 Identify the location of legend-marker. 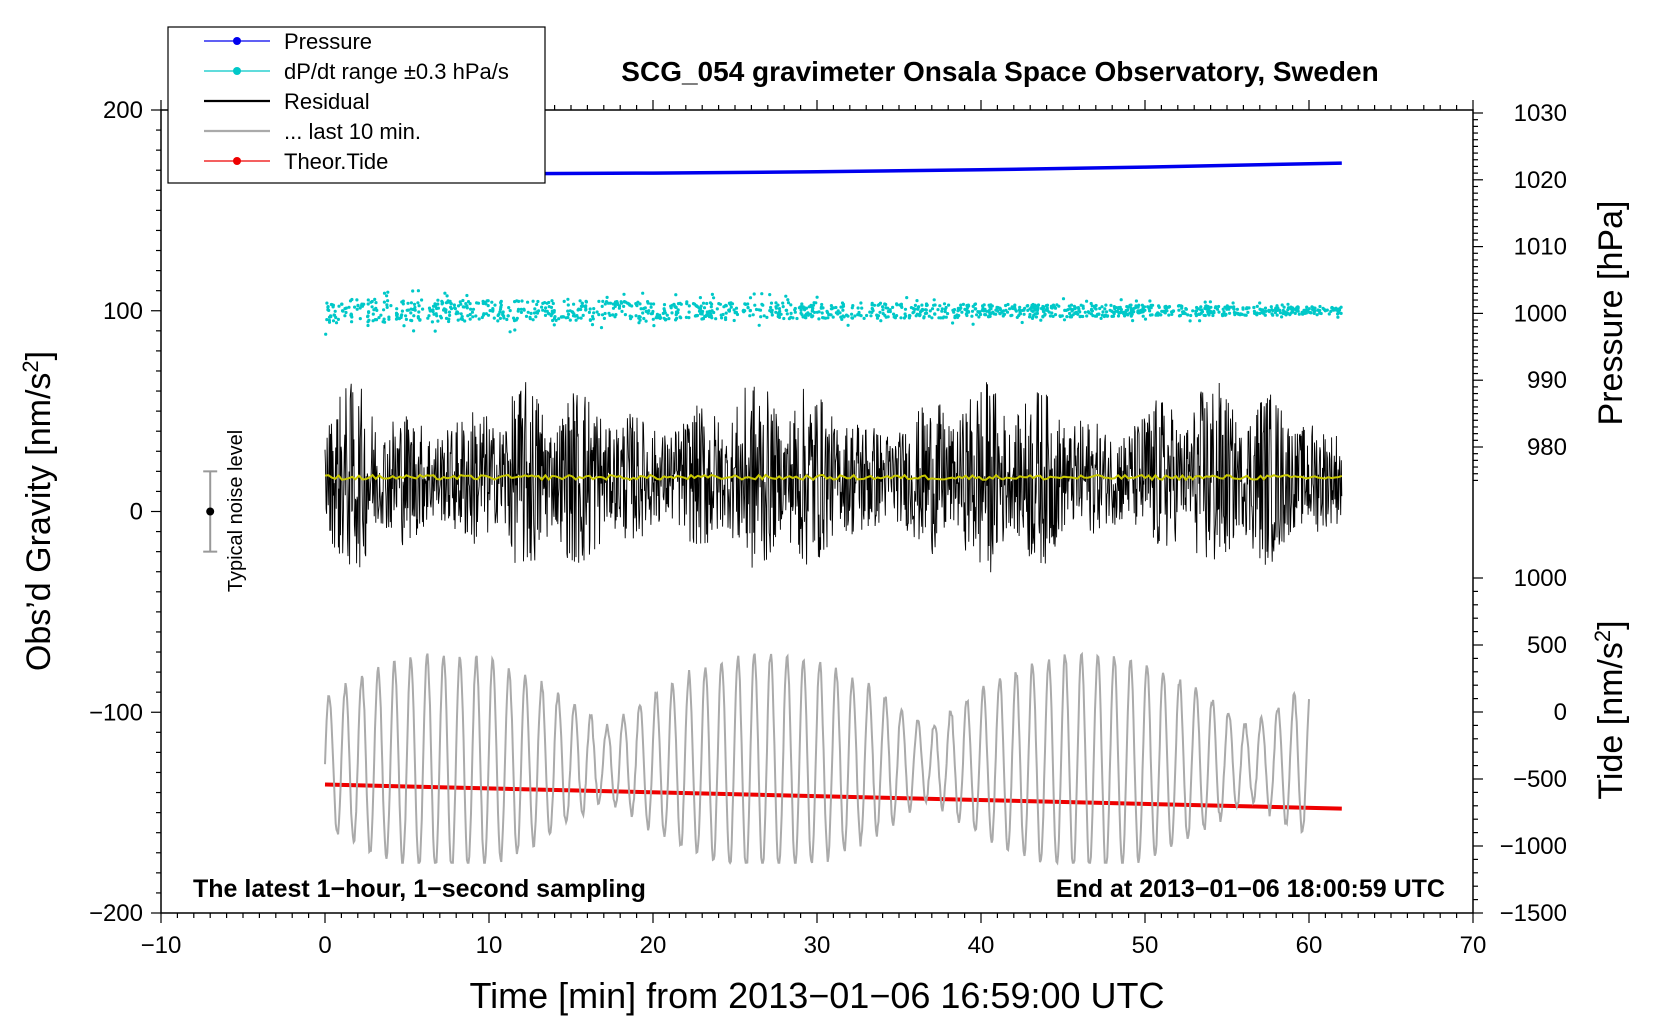
(237, 41).